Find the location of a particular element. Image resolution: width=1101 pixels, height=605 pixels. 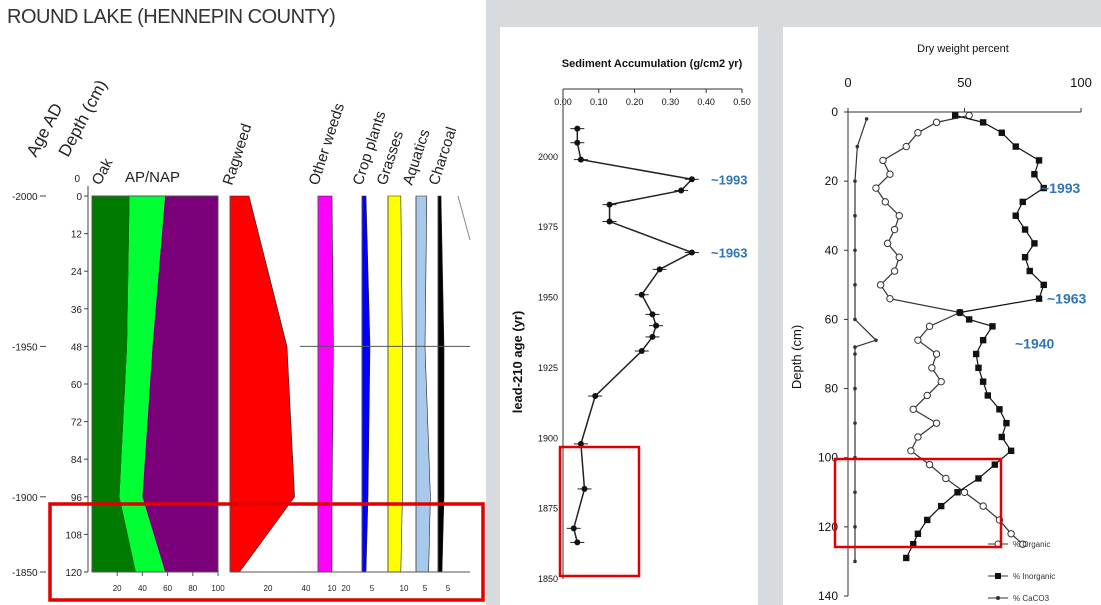

age-tick-label: -1900 is located at coordinates (25, 498).